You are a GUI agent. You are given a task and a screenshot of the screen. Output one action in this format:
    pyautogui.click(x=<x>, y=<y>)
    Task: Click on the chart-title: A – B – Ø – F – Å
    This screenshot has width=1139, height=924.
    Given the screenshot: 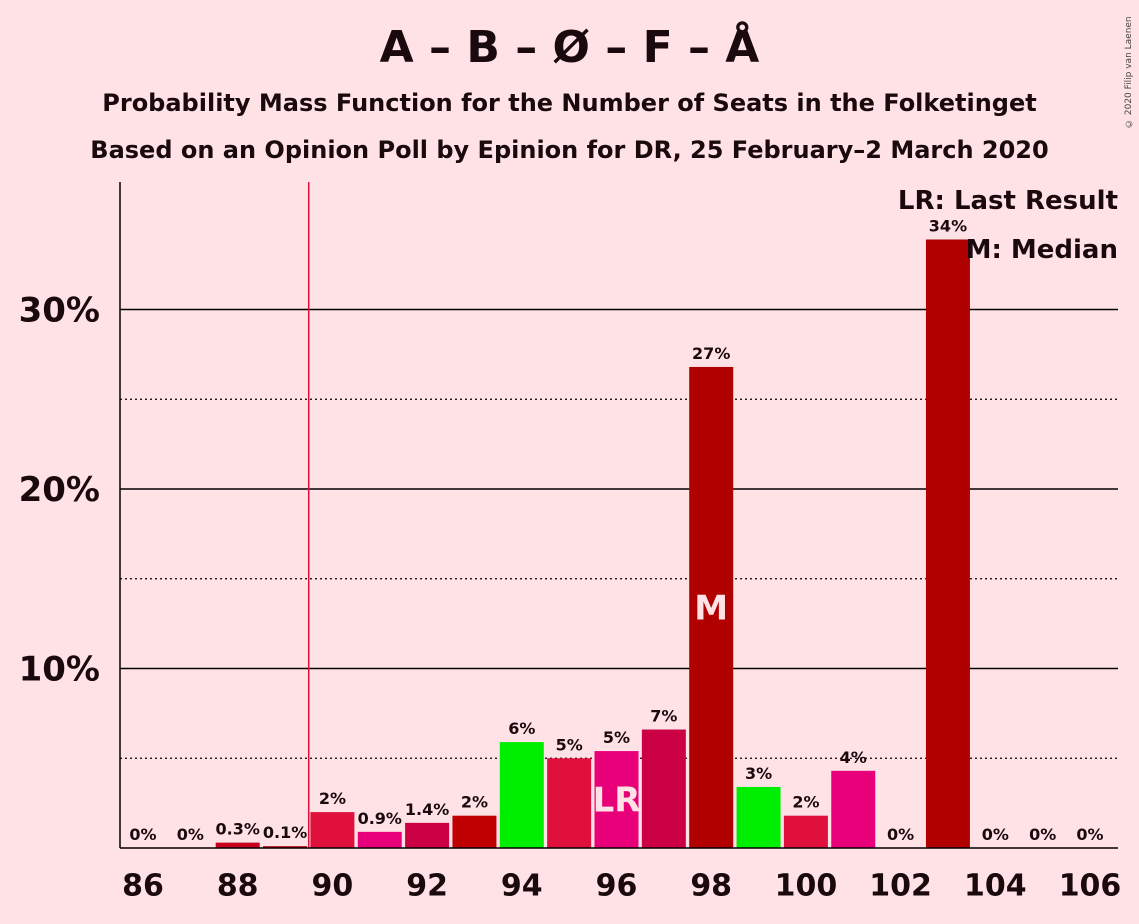 What is the action you would take?
    pyautogui.click(x=569, y=47)
    